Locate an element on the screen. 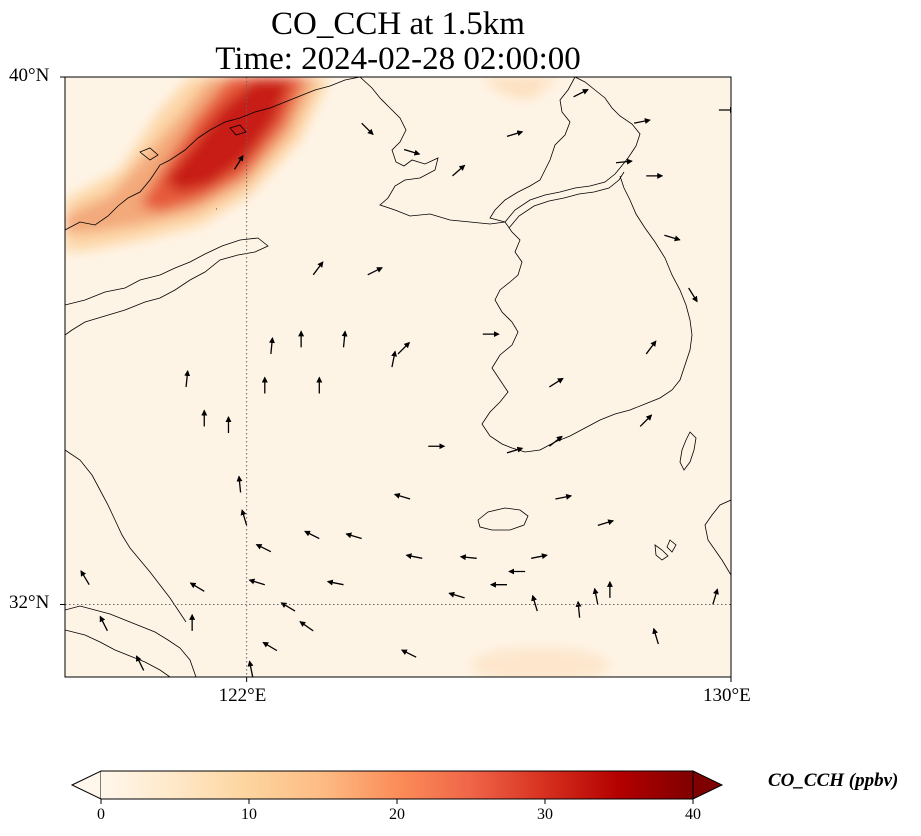 The width and height of the screenshot is (921, 836). colorbar-tick-label: 30 is located at coordinates (545, 814).